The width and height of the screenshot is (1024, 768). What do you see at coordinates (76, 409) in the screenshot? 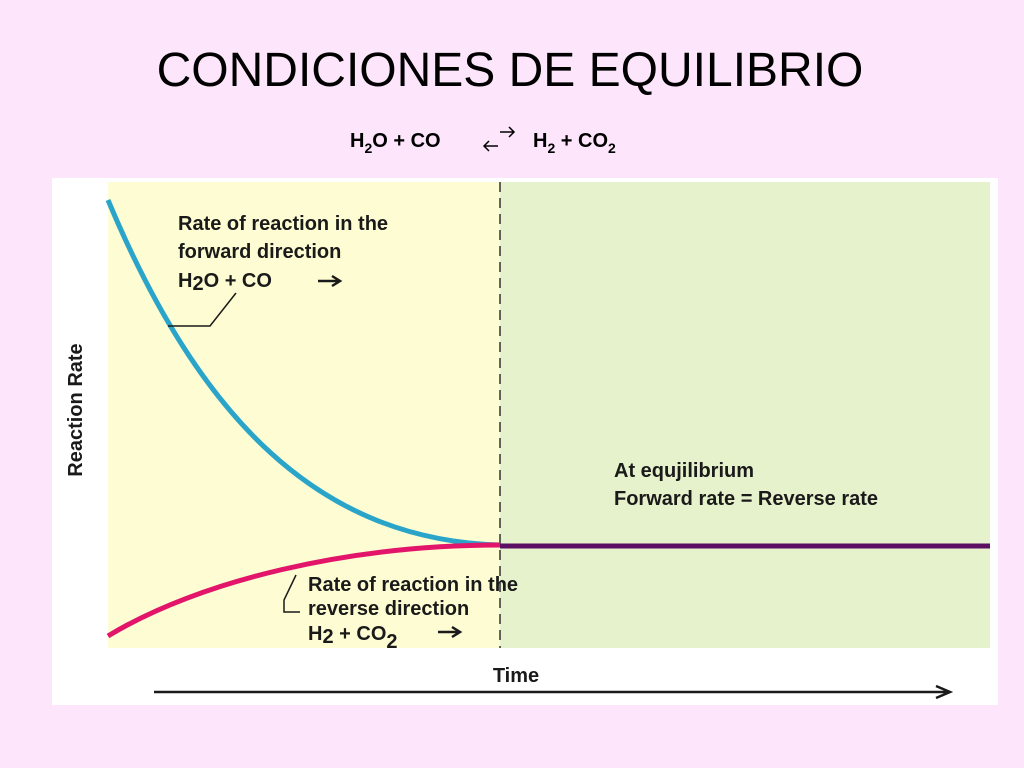
I see `y-axis-label: Reaction Rate` at bounding box center [76, 409].